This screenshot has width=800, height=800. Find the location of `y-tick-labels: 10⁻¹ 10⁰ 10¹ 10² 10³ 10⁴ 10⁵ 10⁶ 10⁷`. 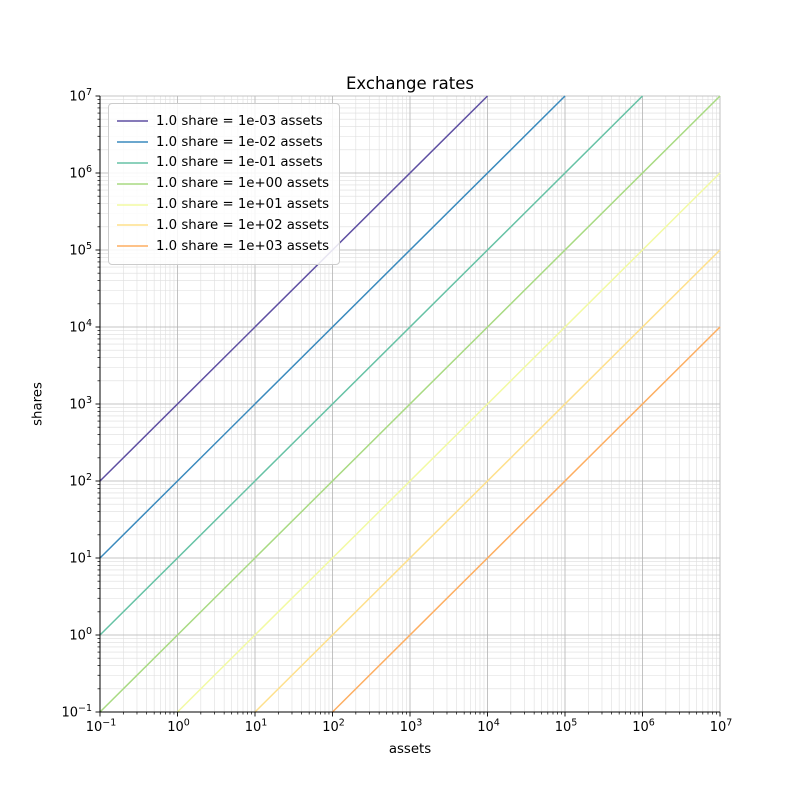

y-tick-labels: 10⁻¹ 10⁰ 10¹ 10² 10³ 10⁴ 10⁵ 10⁶ 10⁷ is located at coordinates (76, 404).